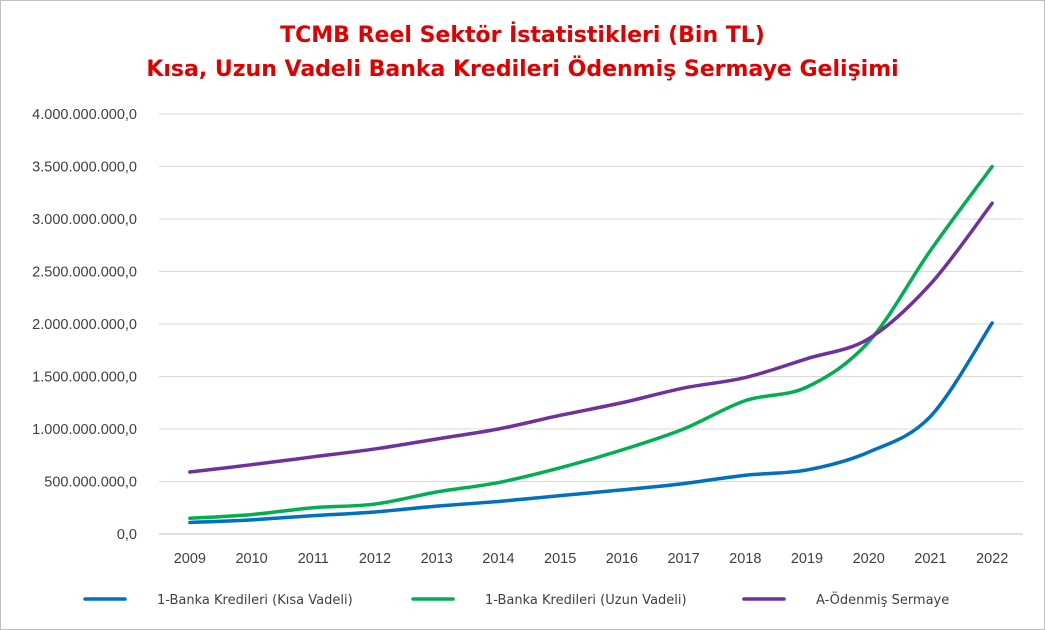 Image resolution: width=1045 pixels, height=630 pixels. Describe the element at coordinates (586, 600) in the screenshot. I see `legend-label-uzun-vadeli: 1-Banka Kredileri (Uzun Vadeli)` at that location.